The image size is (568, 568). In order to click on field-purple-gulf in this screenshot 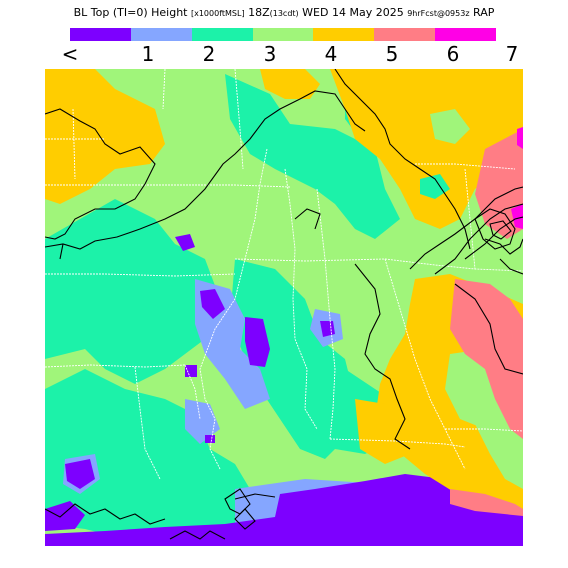, I will do `click(284, 510)`.